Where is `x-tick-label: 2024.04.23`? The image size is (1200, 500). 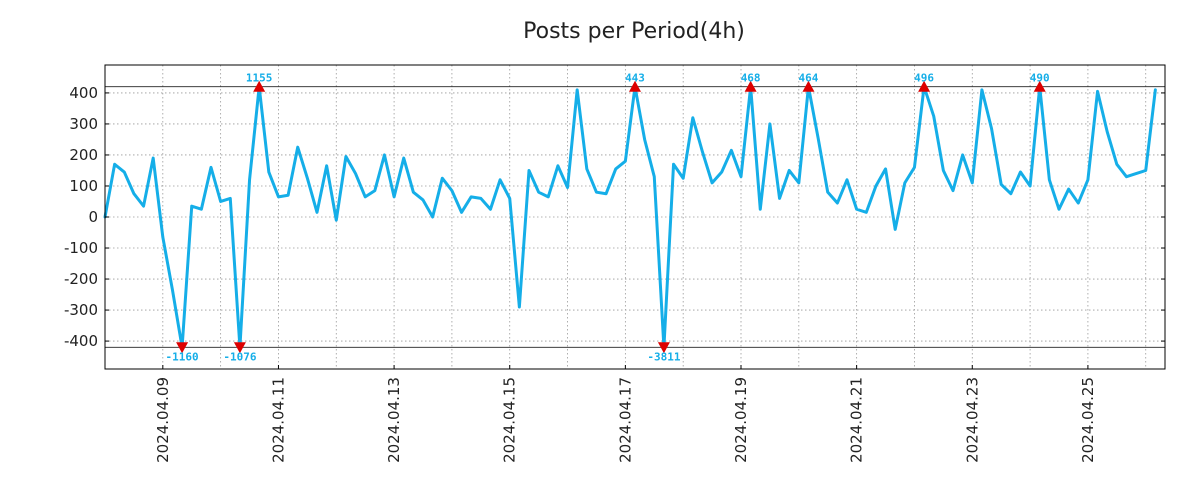 x-tick-label: 2024.04.23 is located at coordinates (972, 420).